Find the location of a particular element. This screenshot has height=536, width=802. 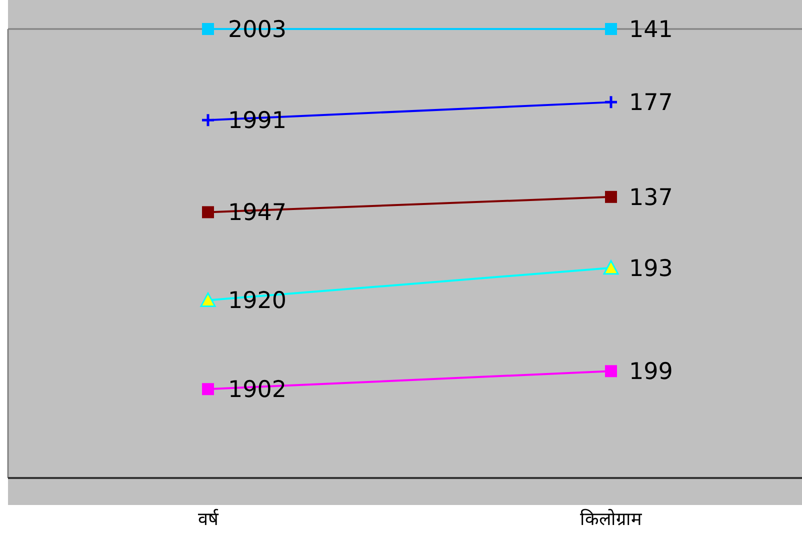

annotation: 141 is located at coordinates (651, 30).